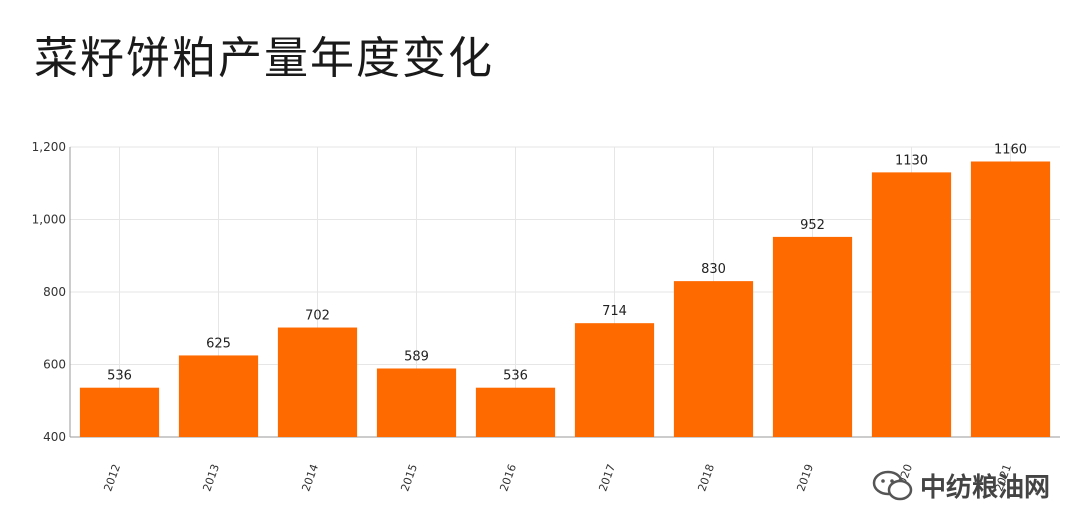 The height and width of the screenshot is (532, 1084). What do you see at coordinates (607, 477) in the screenshot?
I see `x-tick-label: 2017` at bounding box center [607, 477].